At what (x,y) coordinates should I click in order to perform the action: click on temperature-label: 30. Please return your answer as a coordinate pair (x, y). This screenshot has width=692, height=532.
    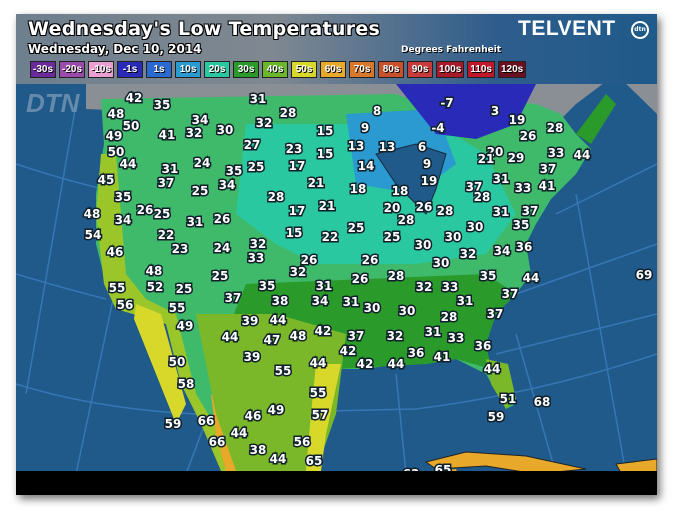
    Looking at the image, I should click on (423, 245).